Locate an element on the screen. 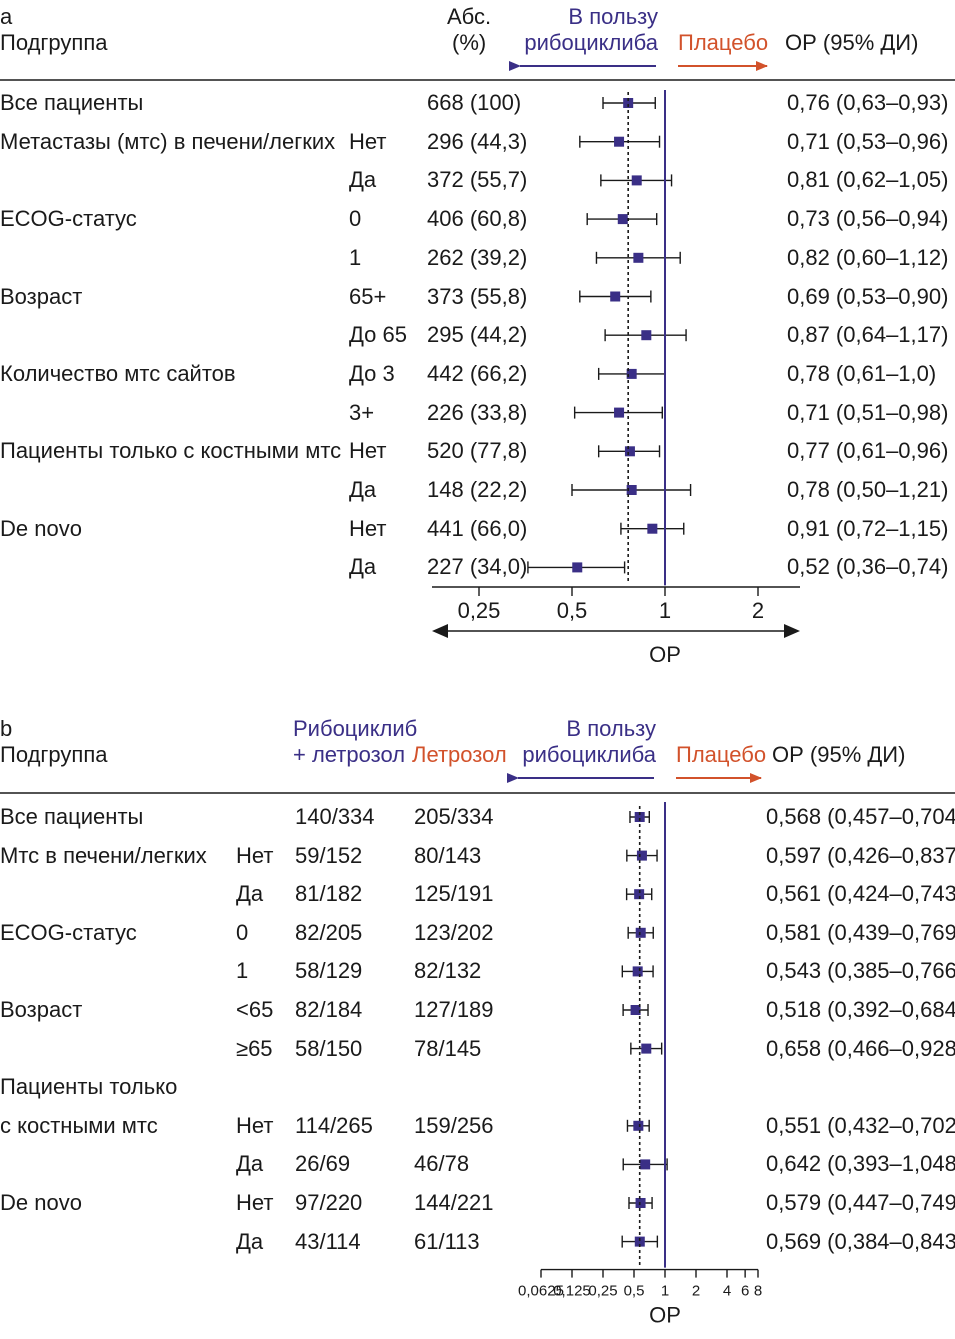 The width and height of the screenshot is (955, 1339). row-or-ci: 0,78 (0,50–1,21) is located at coordinates (868, 489).